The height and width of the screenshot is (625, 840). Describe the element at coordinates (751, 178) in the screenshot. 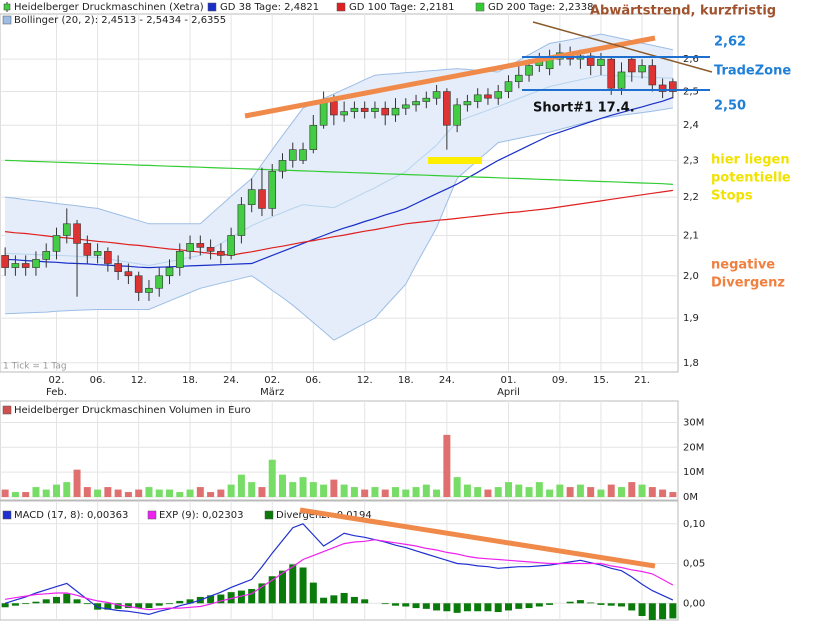

I see `annotation: potentielle` at that location.